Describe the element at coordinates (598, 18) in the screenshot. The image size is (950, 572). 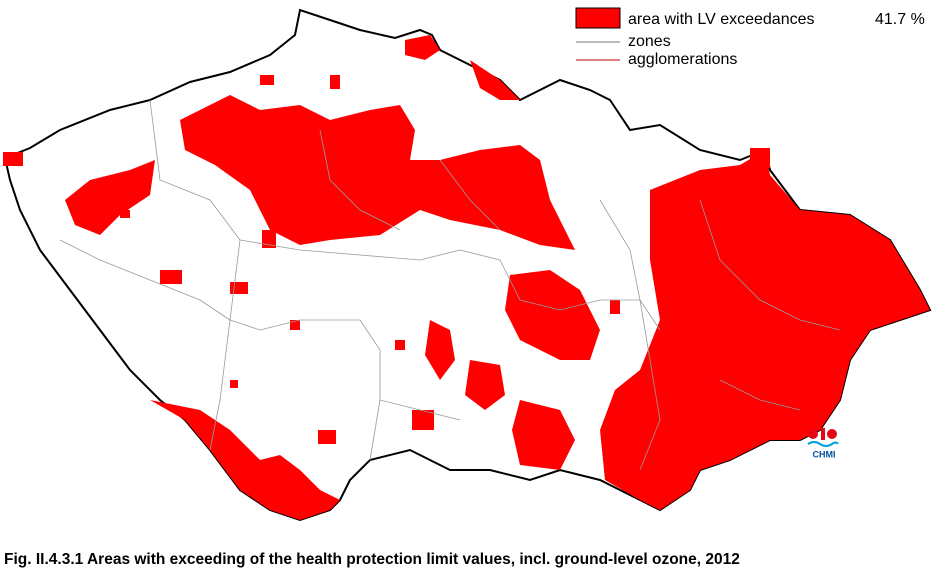
I see `legend-swatch` at that location.